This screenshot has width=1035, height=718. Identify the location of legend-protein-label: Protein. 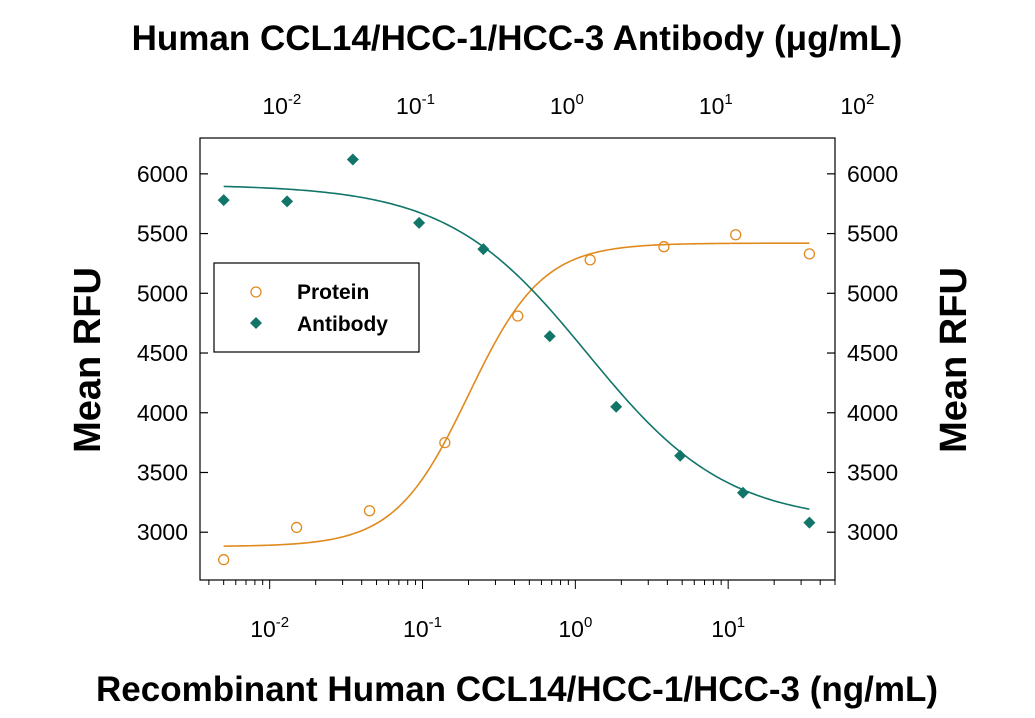
(333, 292).